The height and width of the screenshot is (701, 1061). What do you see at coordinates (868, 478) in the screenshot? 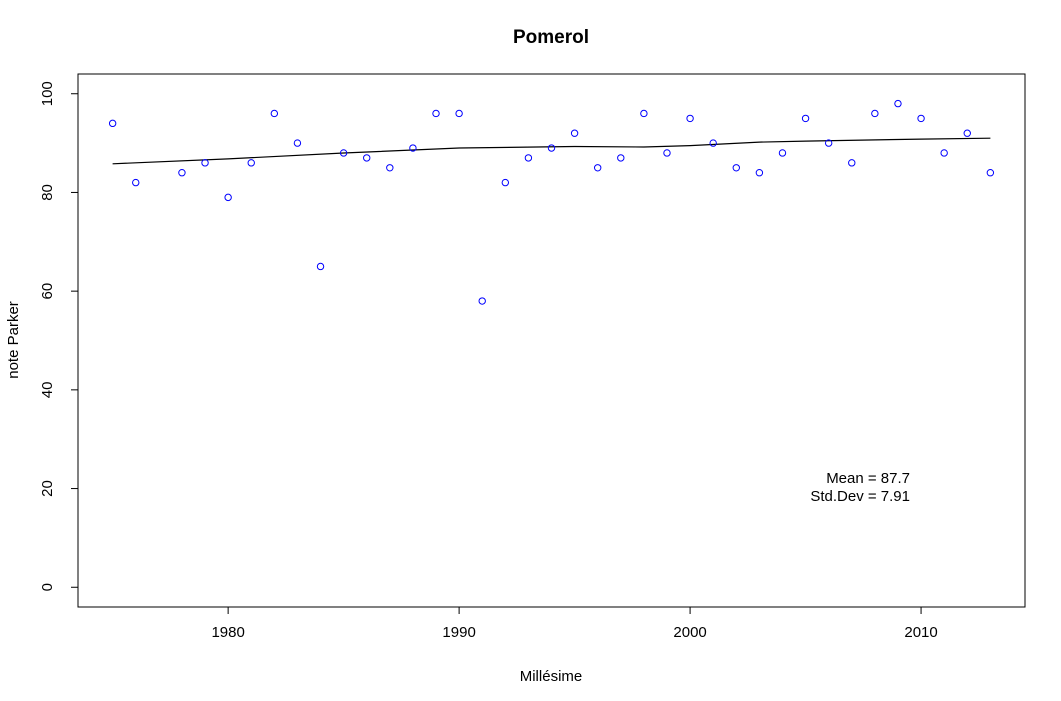
I see `mean-annotation: Mean = 87.7` at bounding box center [868, 478].